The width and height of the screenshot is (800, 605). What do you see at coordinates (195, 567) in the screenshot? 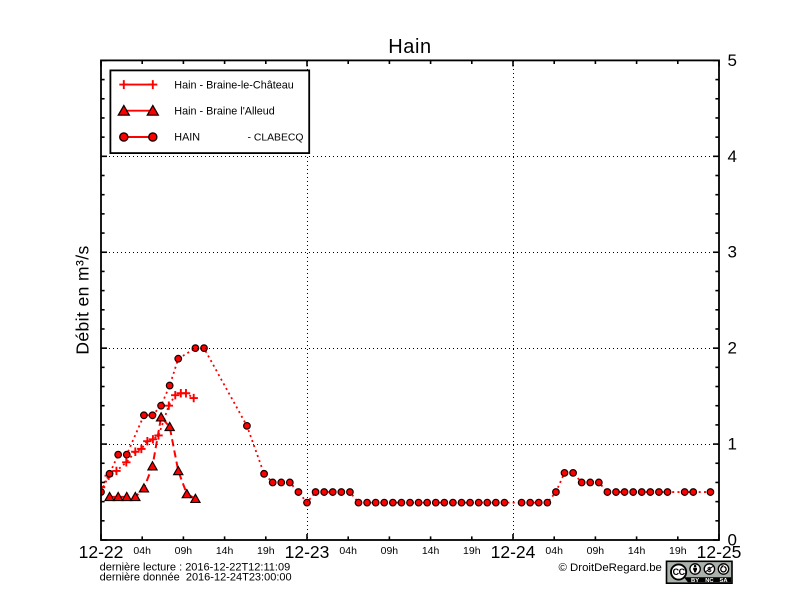
I see `svg-text:dernière lecture : 2016-12-22T: dernière lecture : 2016-12-22T12:11:09` at bounding box center [195, 567].